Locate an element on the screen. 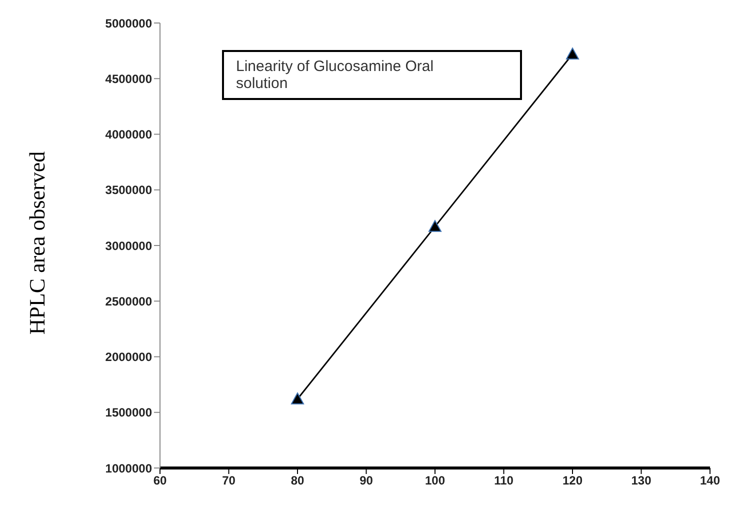  x-tick-label: 130 is located at coordinates (641, 481).